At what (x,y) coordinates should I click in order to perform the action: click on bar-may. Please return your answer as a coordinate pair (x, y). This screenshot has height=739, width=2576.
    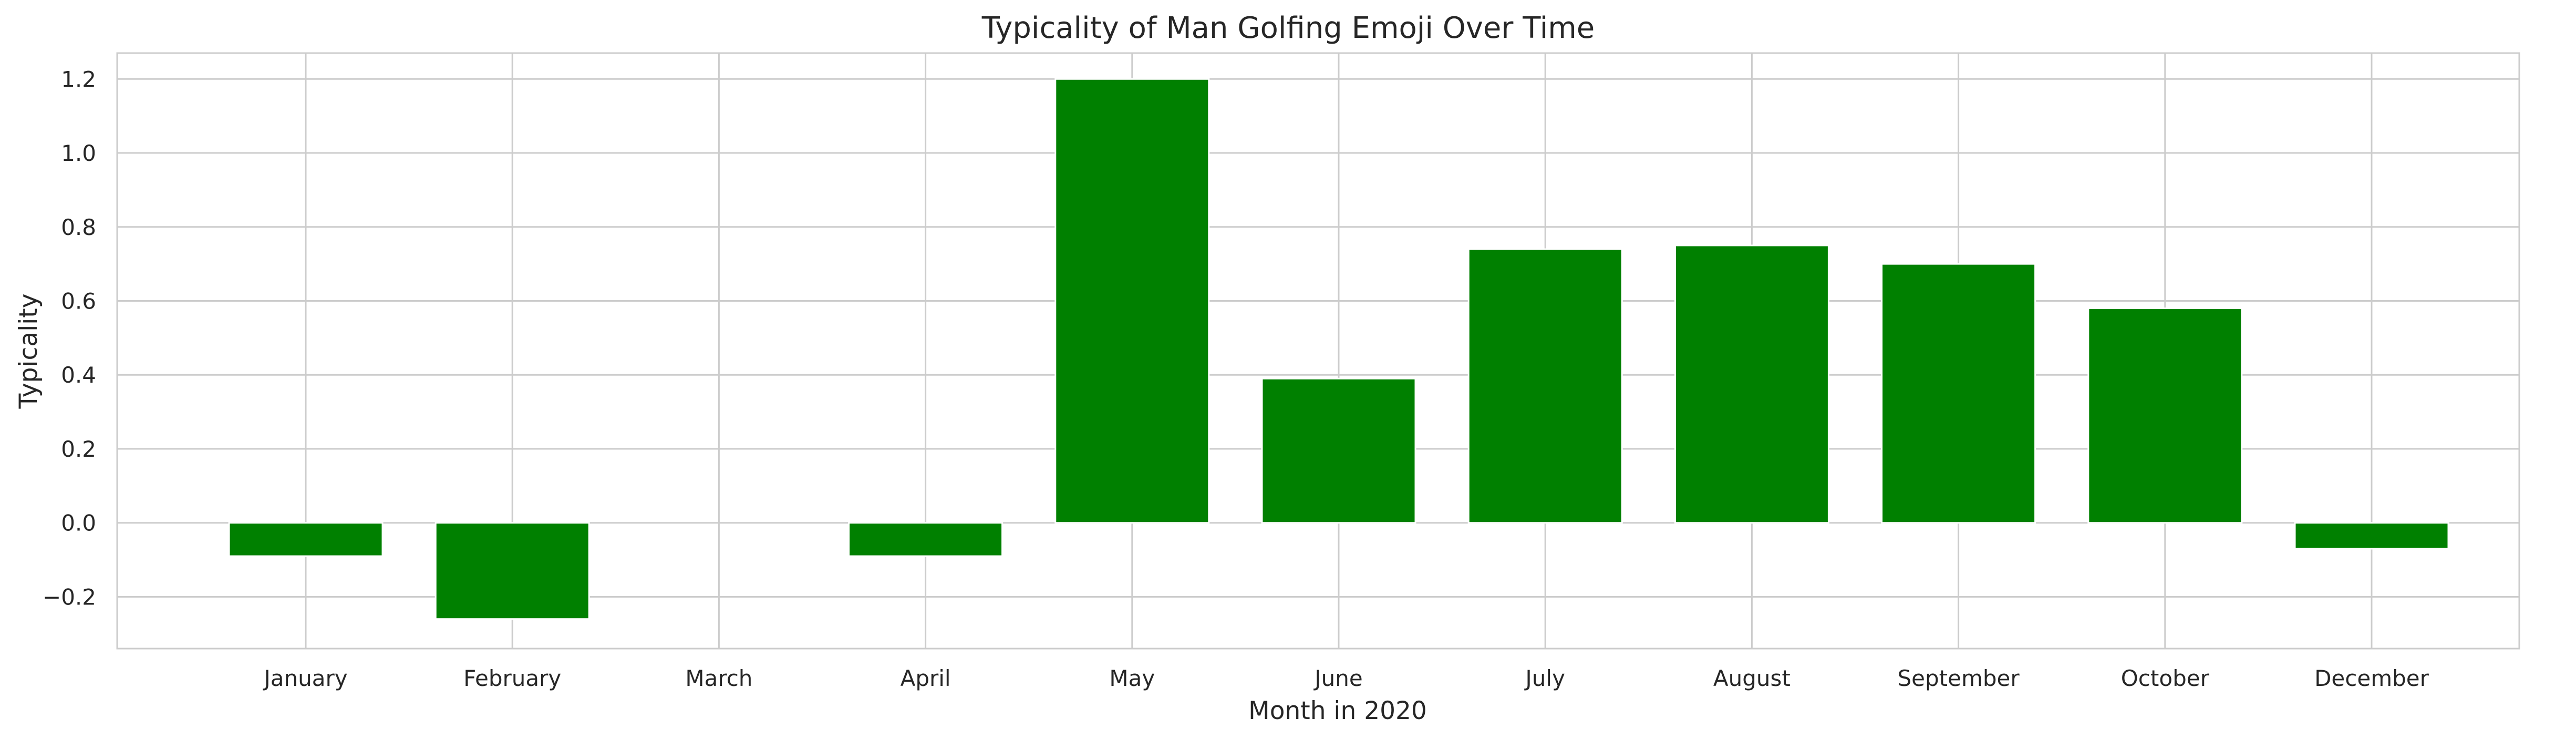
    Looking at the image, I should click on (1132, 301).